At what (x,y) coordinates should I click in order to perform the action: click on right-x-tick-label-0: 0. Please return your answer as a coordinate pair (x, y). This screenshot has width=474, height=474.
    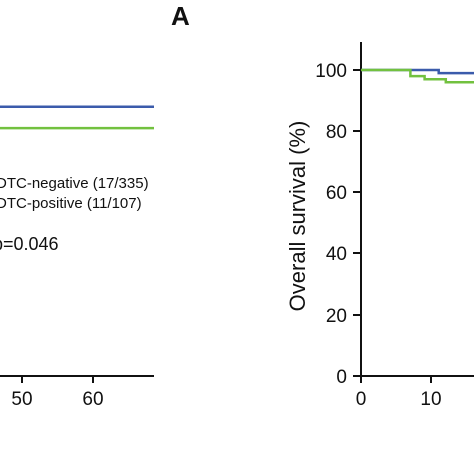
    Looking at the image, I should click on (361, 399).